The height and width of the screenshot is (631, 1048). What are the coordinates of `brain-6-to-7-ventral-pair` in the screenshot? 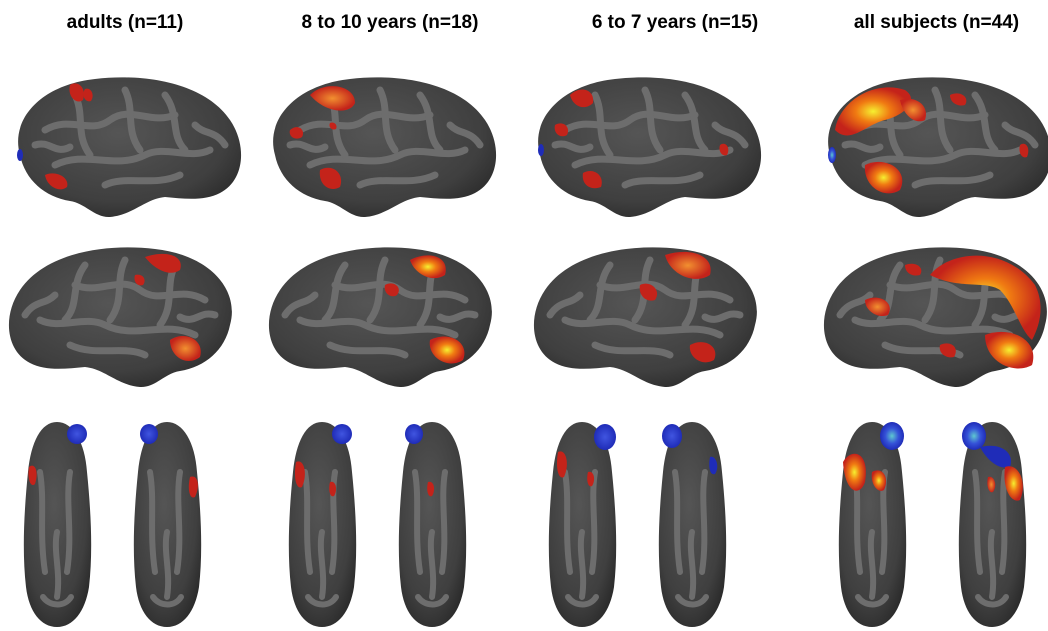 It's located at (637, 524).